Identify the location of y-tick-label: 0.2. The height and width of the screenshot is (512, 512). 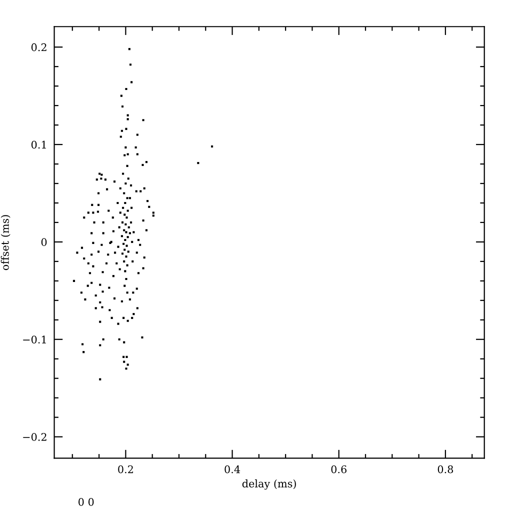
(38, 47).